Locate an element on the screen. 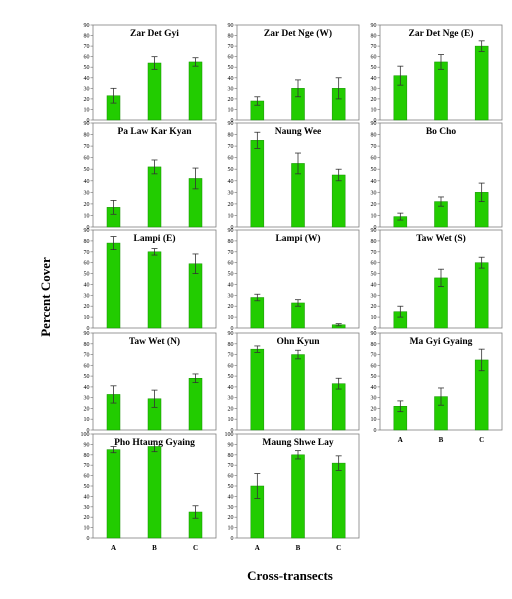  panel-title: Pa Law Kar Kyan is located at coordinates (155, 132).